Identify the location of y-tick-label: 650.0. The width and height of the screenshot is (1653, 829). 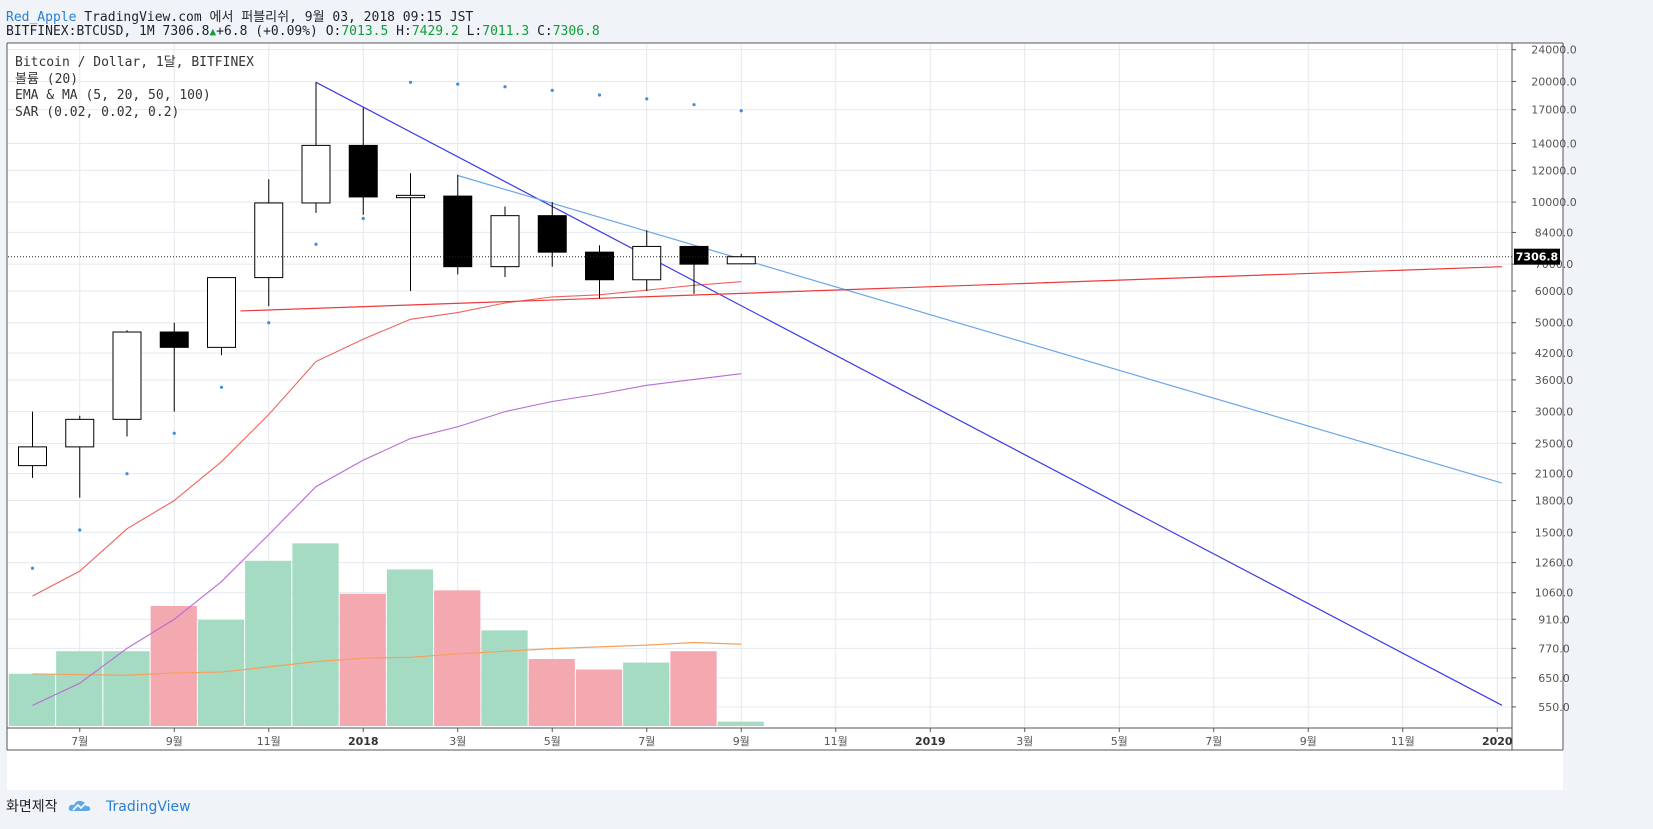
(1554, 678).